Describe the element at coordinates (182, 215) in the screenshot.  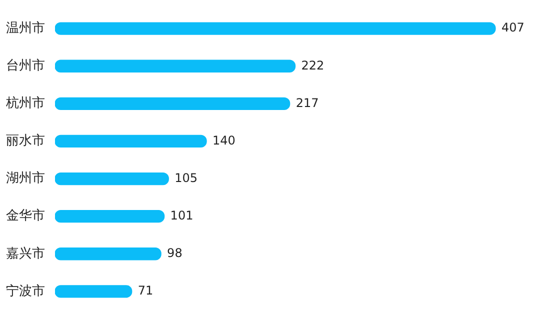
I see `data-label: 101` at that location.